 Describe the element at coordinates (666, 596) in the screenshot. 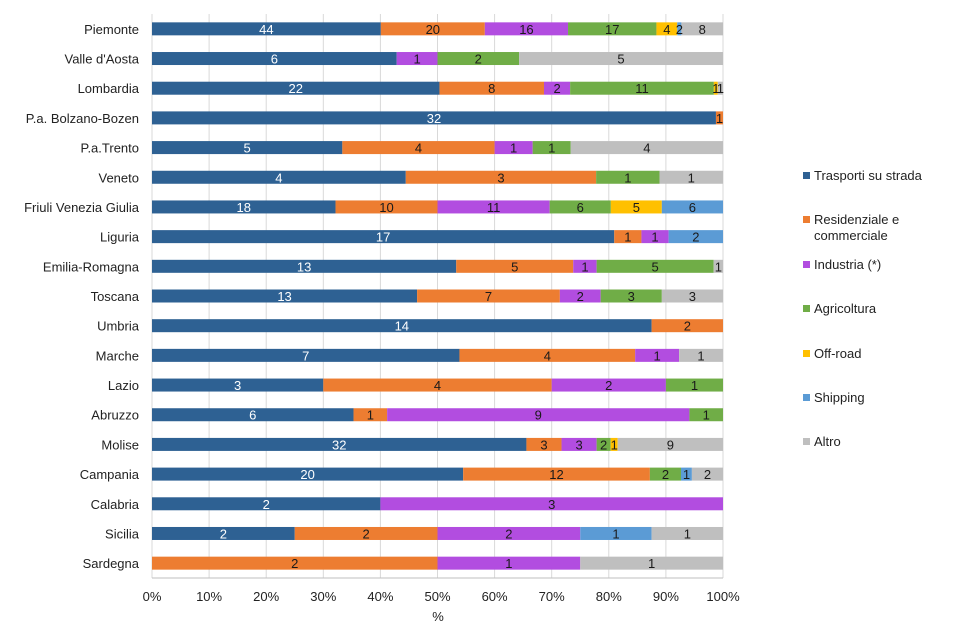

I see `x-tick-label: 90%` at that location.